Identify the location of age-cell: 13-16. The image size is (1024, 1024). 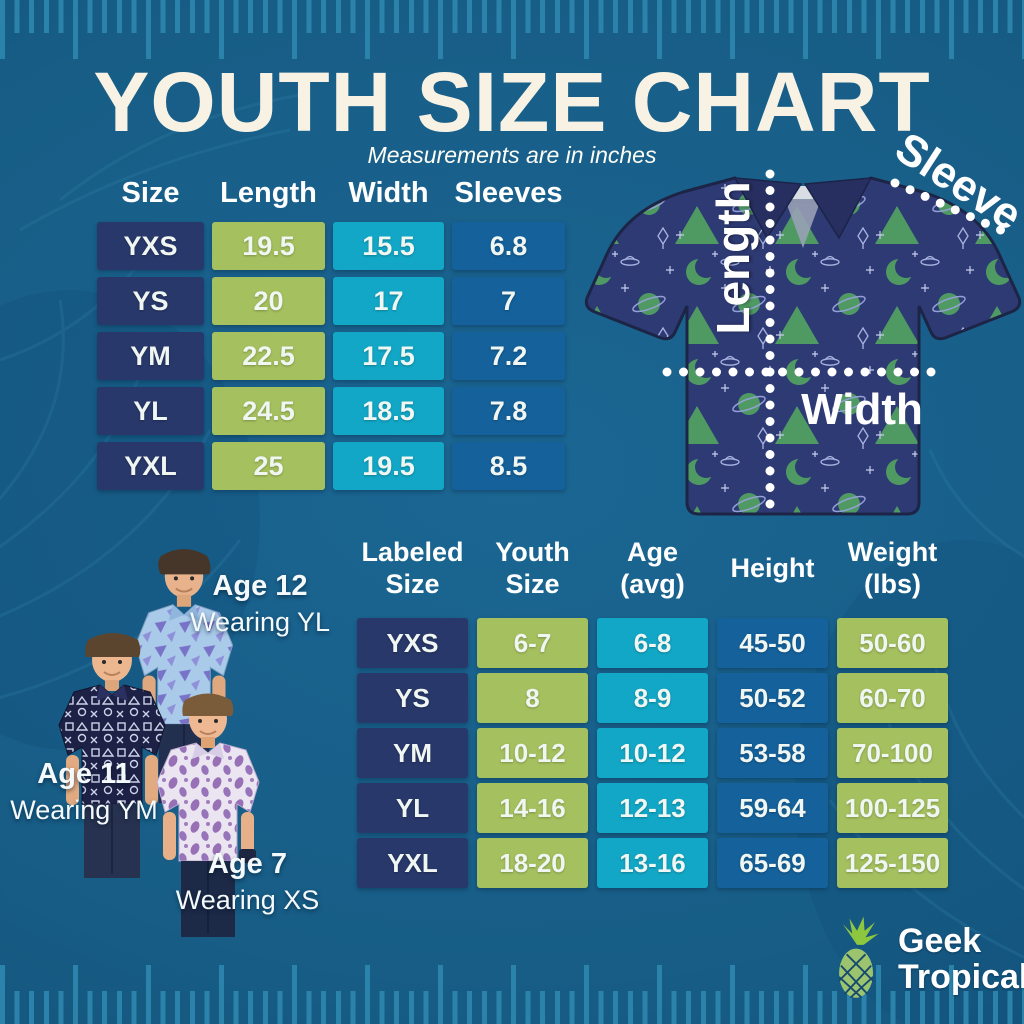
(652, 863).